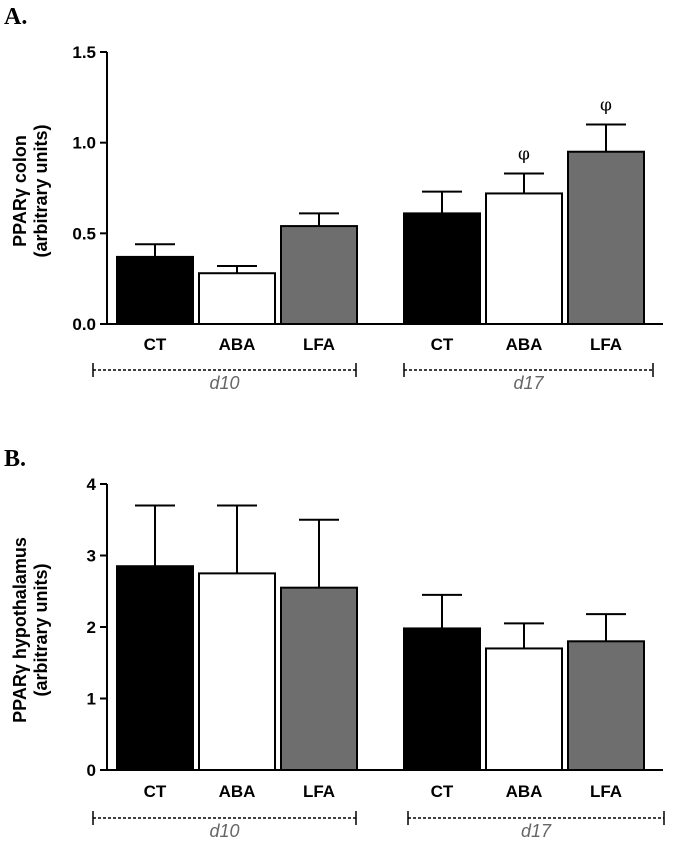 The image size is (675, 847). What do you see at coordinates (84, 233) in the screenshot?
I see `panel-a-y-tick-label: 0.5` at bounding box center [84, 233].